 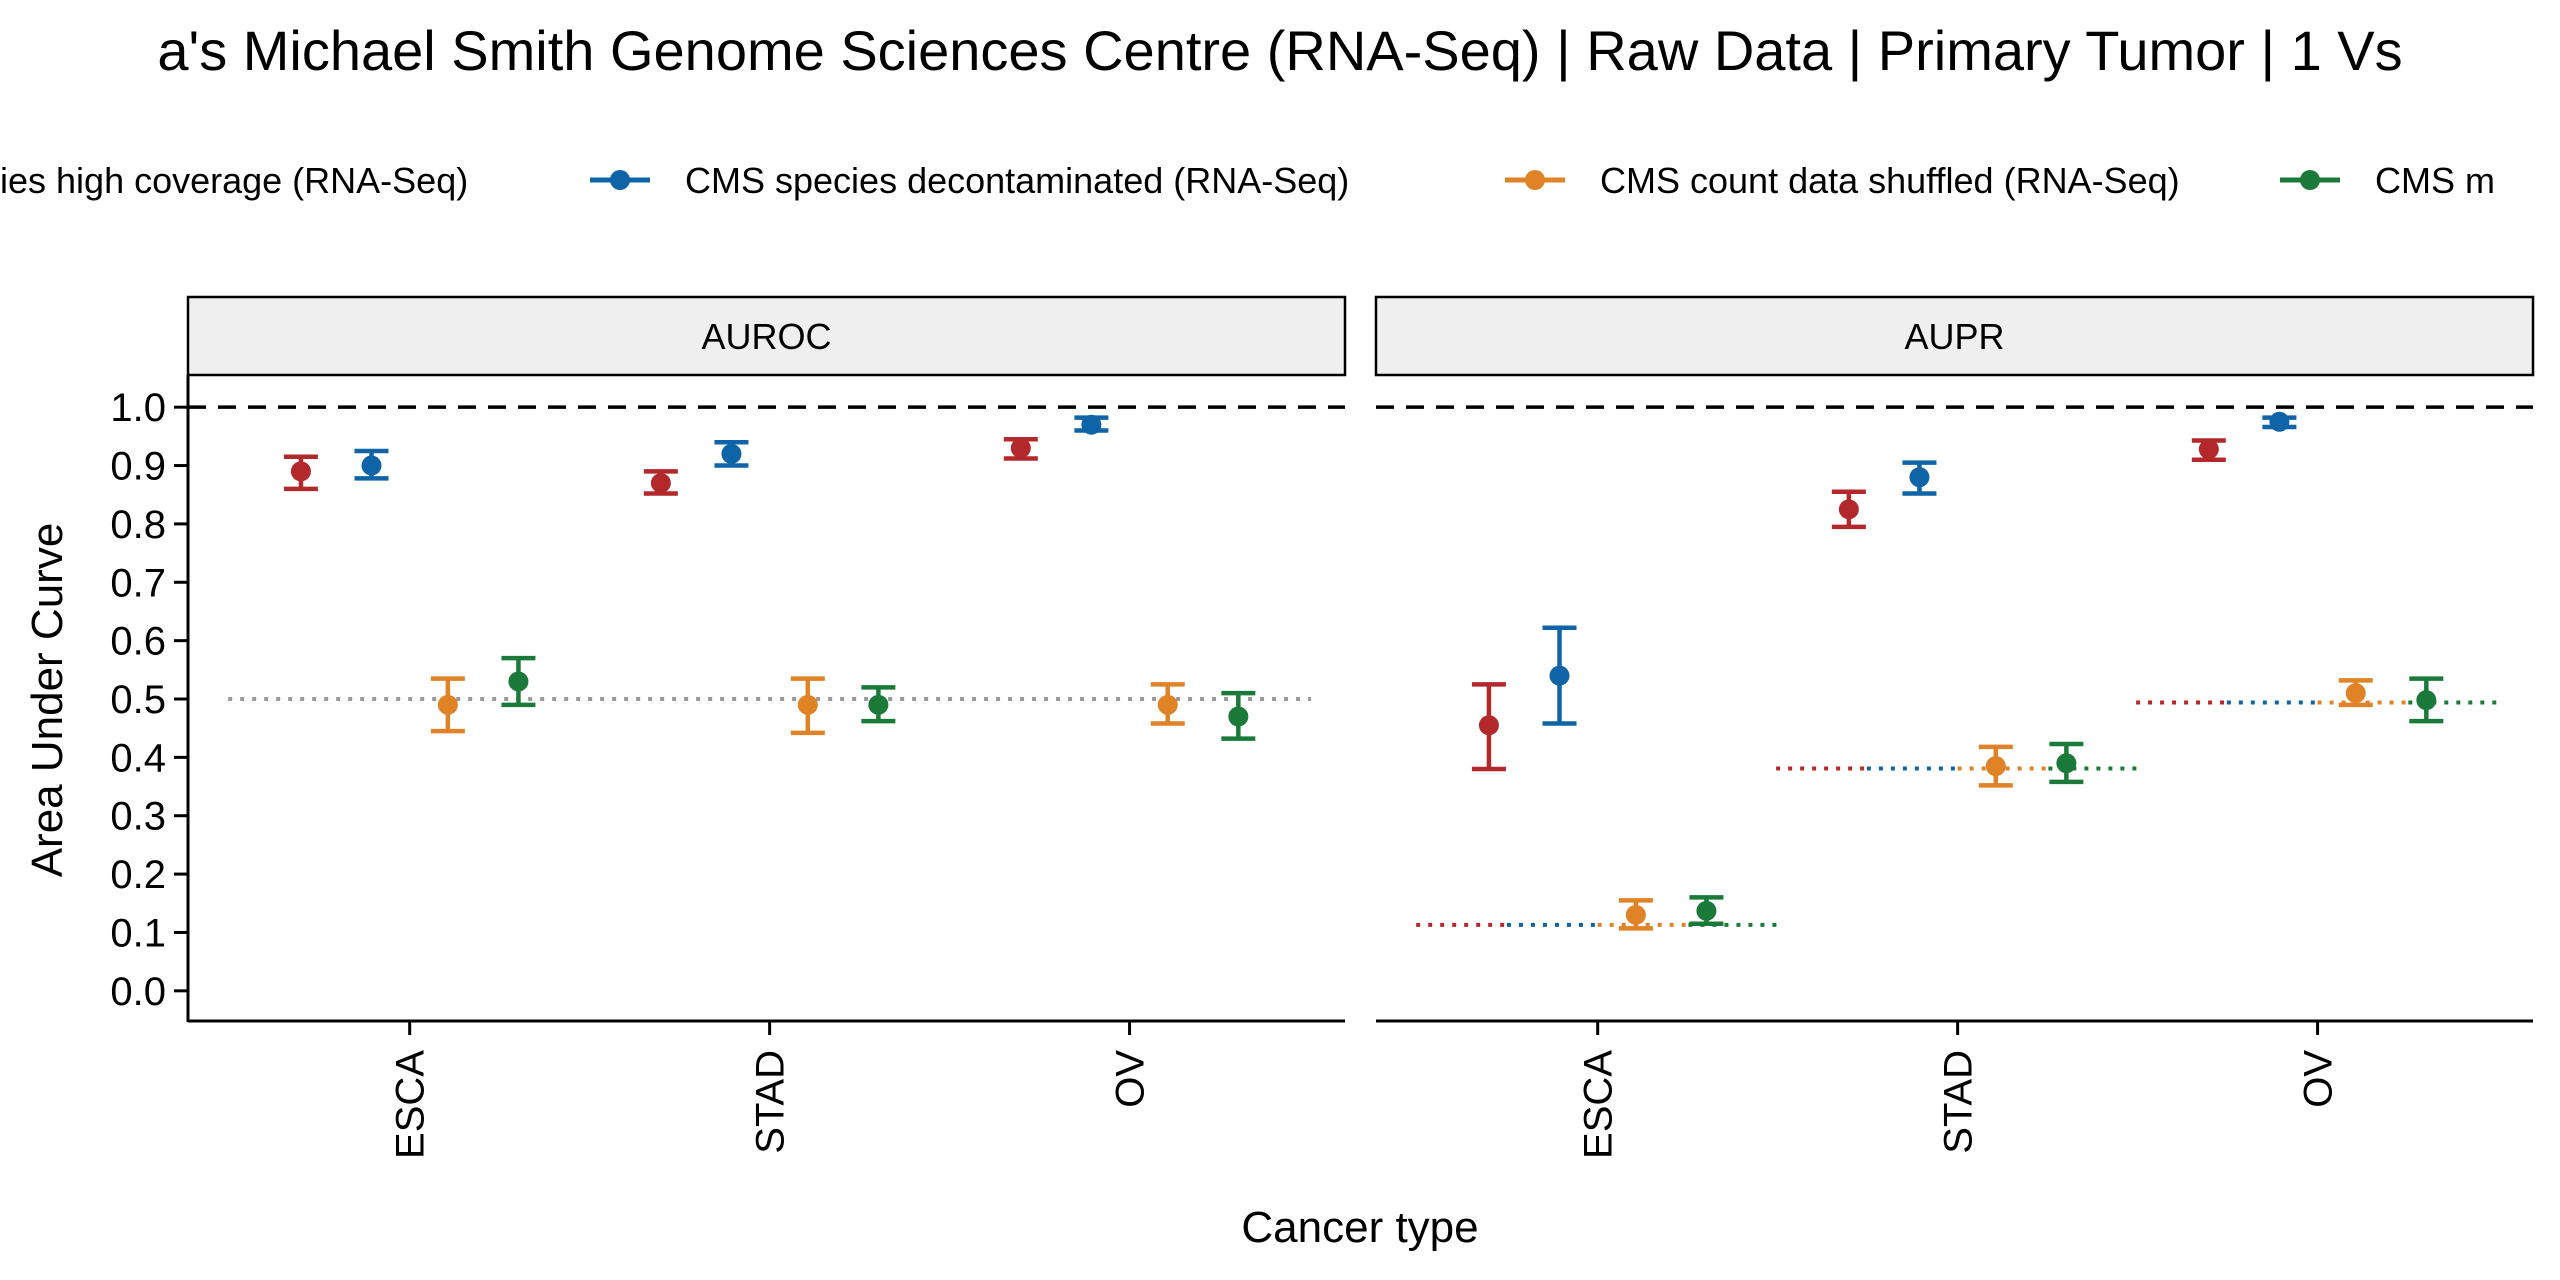 I want to click on legend-item: CMS m, so click(x=2387, y=180).